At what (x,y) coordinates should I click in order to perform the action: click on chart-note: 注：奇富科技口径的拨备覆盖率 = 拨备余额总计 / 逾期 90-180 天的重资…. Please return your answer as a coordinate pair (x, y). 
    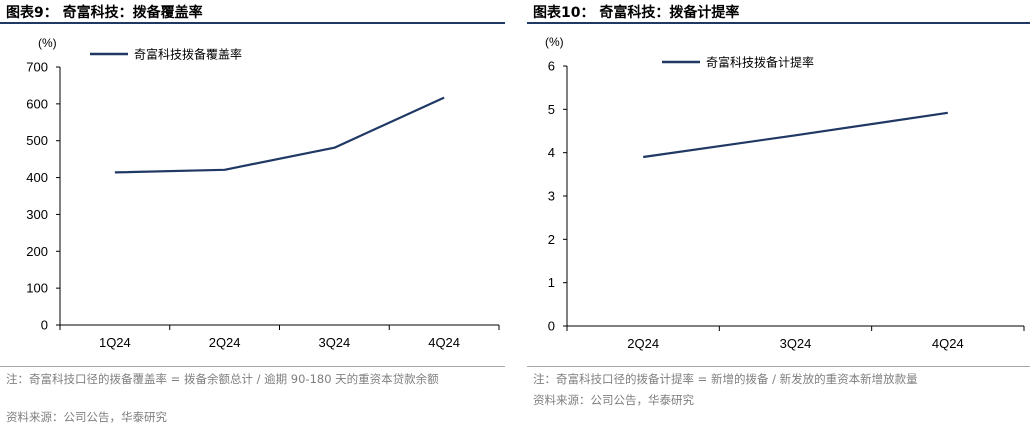
    Looking at the image, I should click on (222, 379).